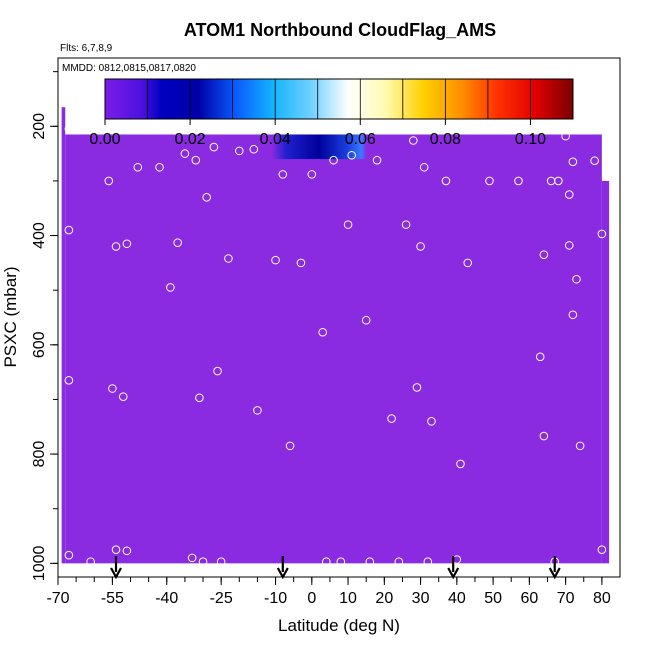  What do you see at coordinates (190, 139) in the screenshot?
I see `colorbar-tick-label: 0.02` at bounding box center [190, 139].